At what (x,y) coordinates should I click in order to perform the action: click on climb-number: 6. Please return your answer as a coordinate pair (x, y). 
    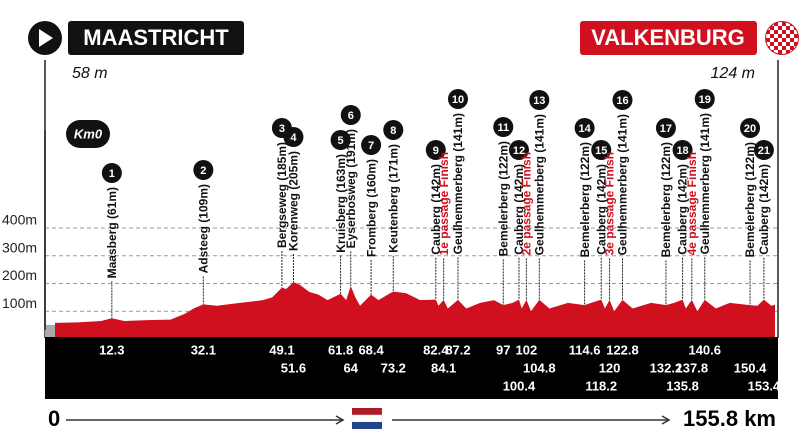
    Looking at the image, I should click on (351, 116).